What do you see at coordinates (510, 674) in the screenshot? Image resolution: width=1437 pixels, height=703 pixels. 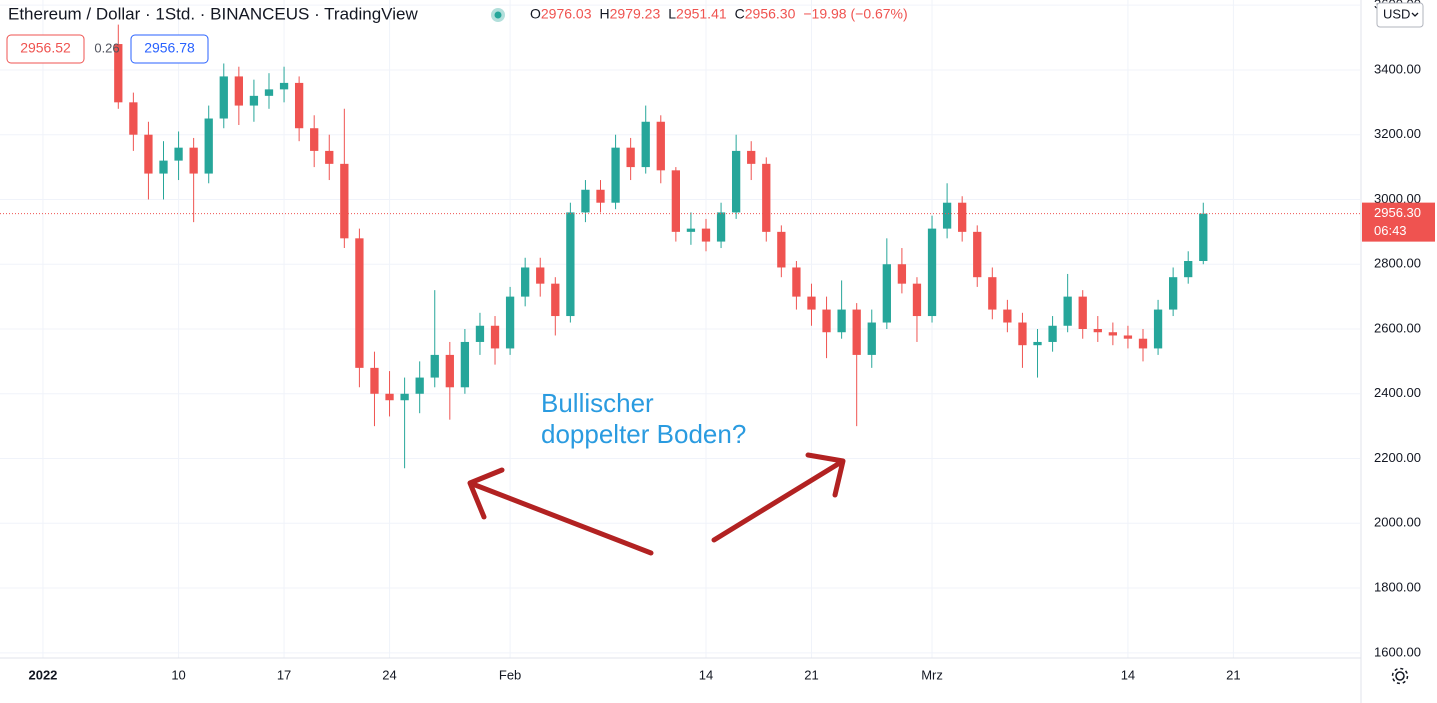 I see `x-tick-label: Feb` at bounding box center [510, 674].